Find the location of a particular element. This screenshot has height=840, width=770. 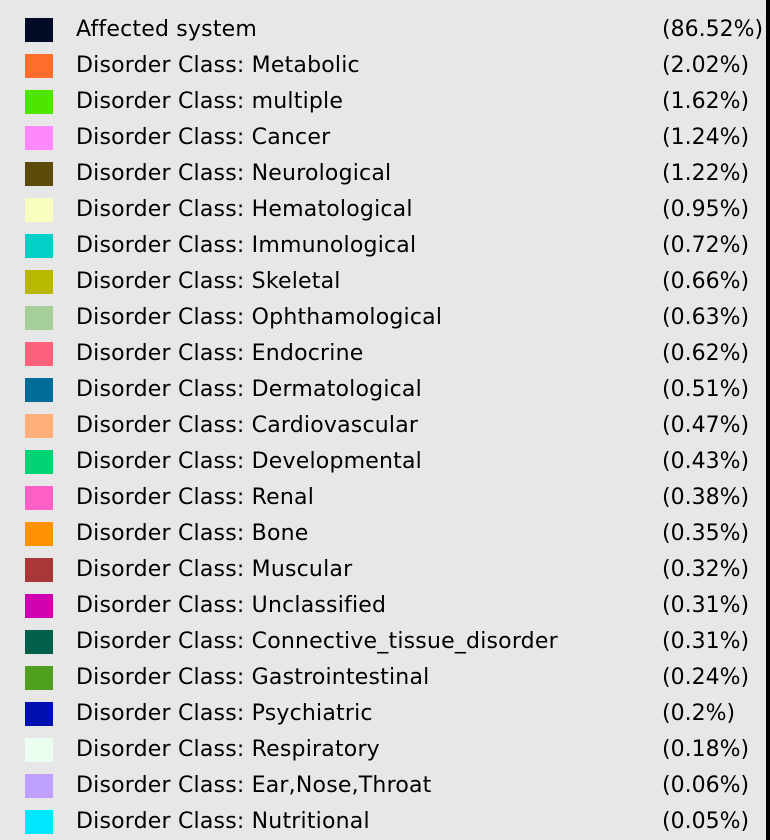

legend-item: Disorder Class: Developmental (0.43%) is located at coordinates (383, 462).